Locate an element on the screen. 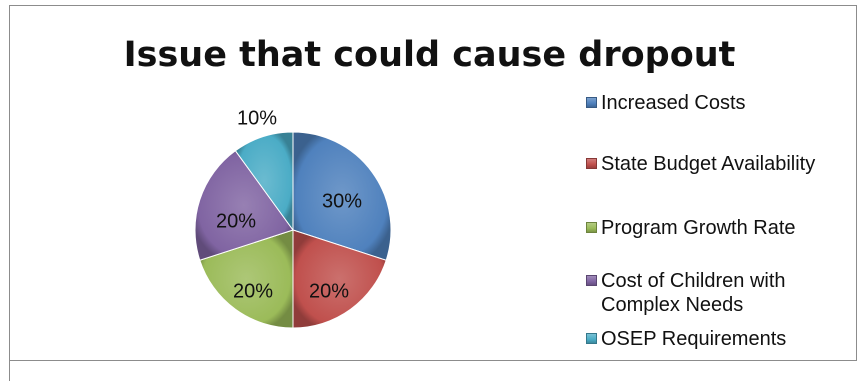  legend-item-5: OSEP Requirements is located at coordinates (686, 339).